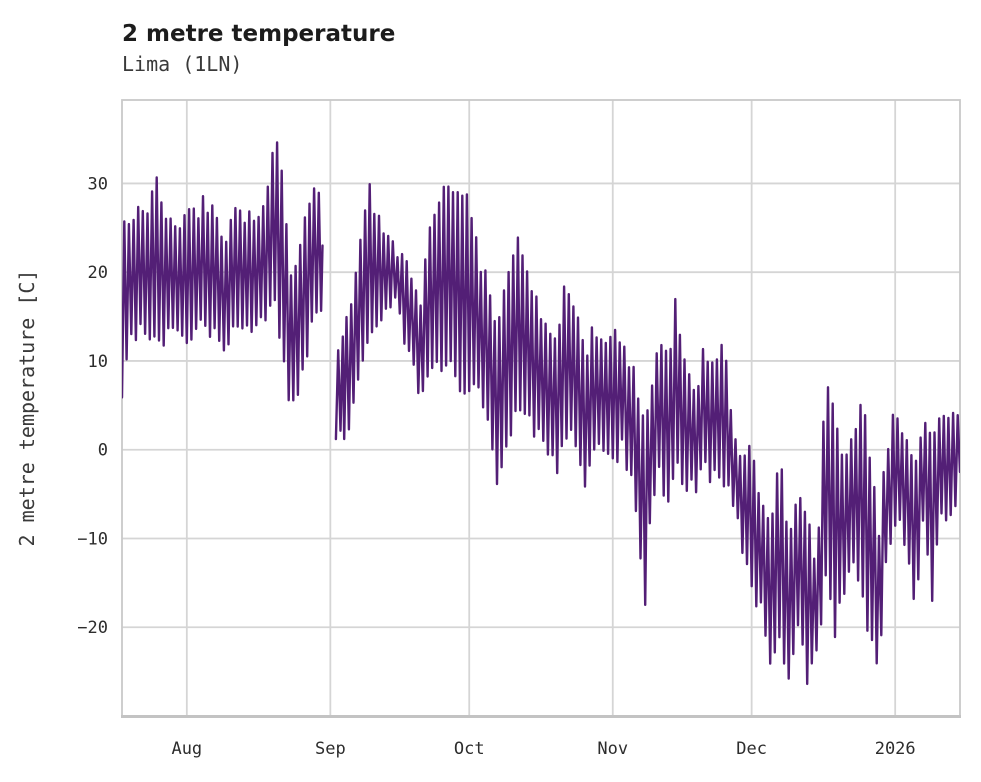 The width and height of the screenshot is (981, 782). I want to click on y-tick-label: 0, so click(103, 451).